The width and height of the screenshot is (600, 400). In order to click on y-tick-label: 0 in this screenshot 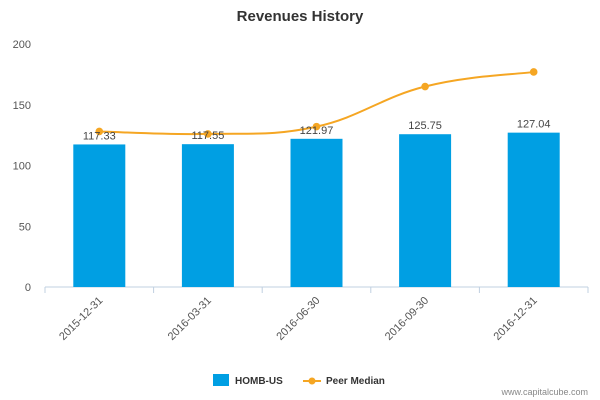, I will do `click(28, 288)`.